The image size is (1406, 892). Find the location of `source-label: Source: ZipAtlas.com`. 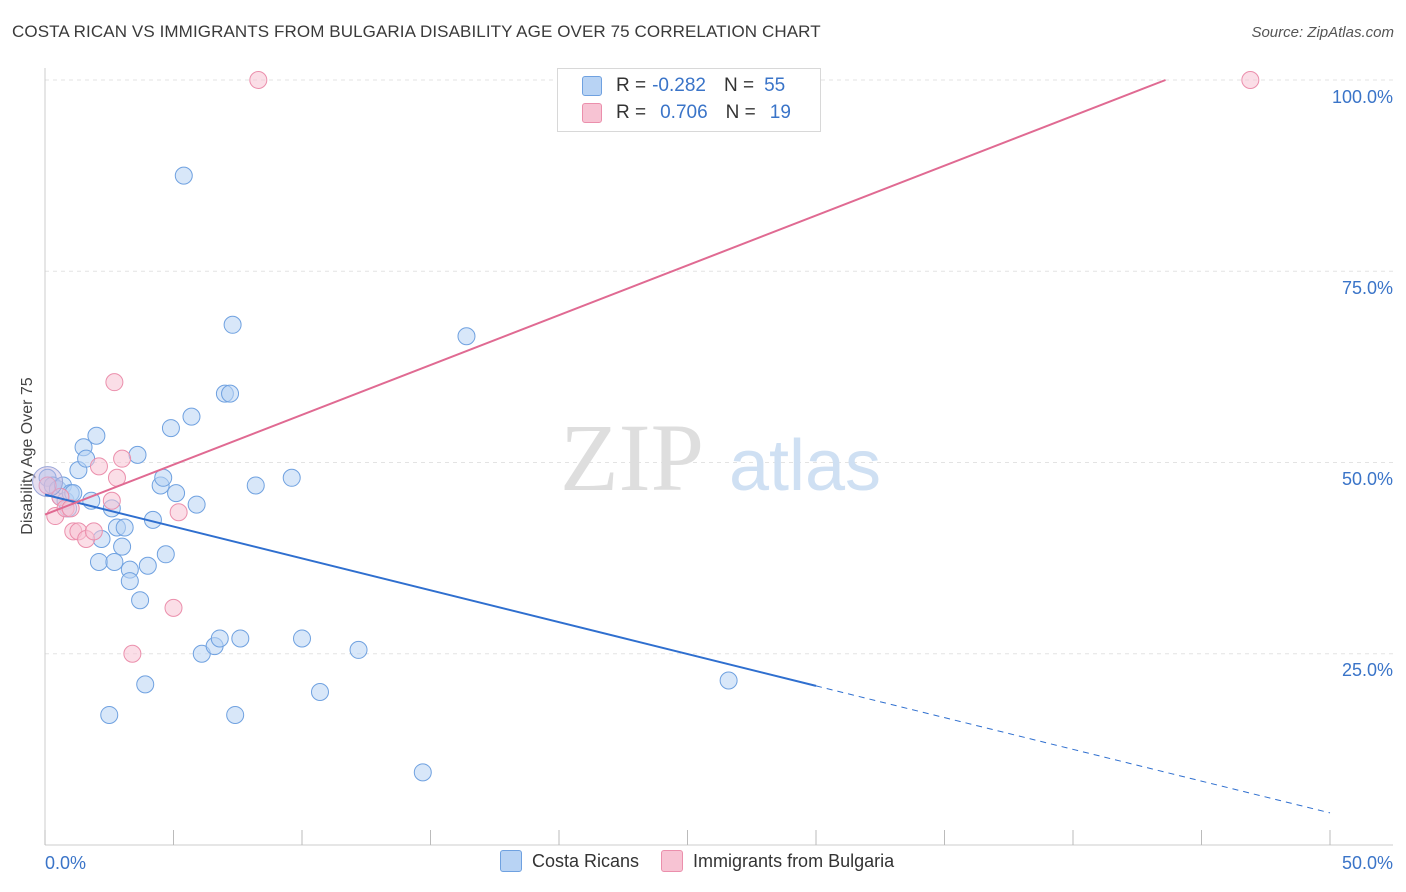

source-label: Source: ZipAtlas.com is located at coordinates (1322, 32).